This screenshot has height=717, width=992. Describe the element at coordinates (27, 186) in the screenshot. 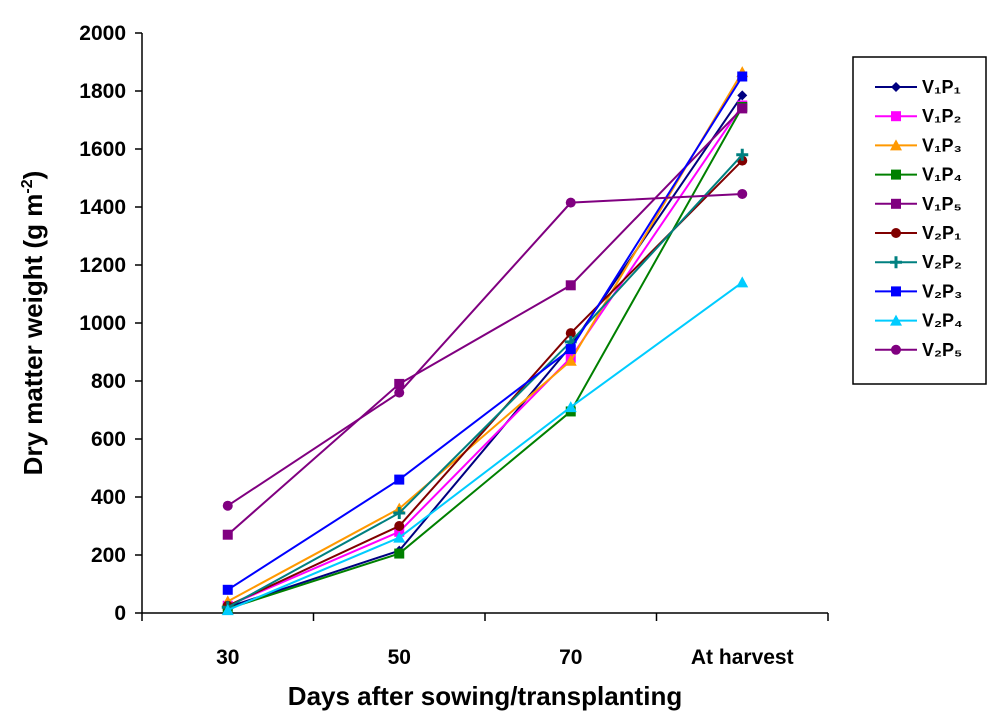

I see `y-axis-title-superscript: -2` at that location.